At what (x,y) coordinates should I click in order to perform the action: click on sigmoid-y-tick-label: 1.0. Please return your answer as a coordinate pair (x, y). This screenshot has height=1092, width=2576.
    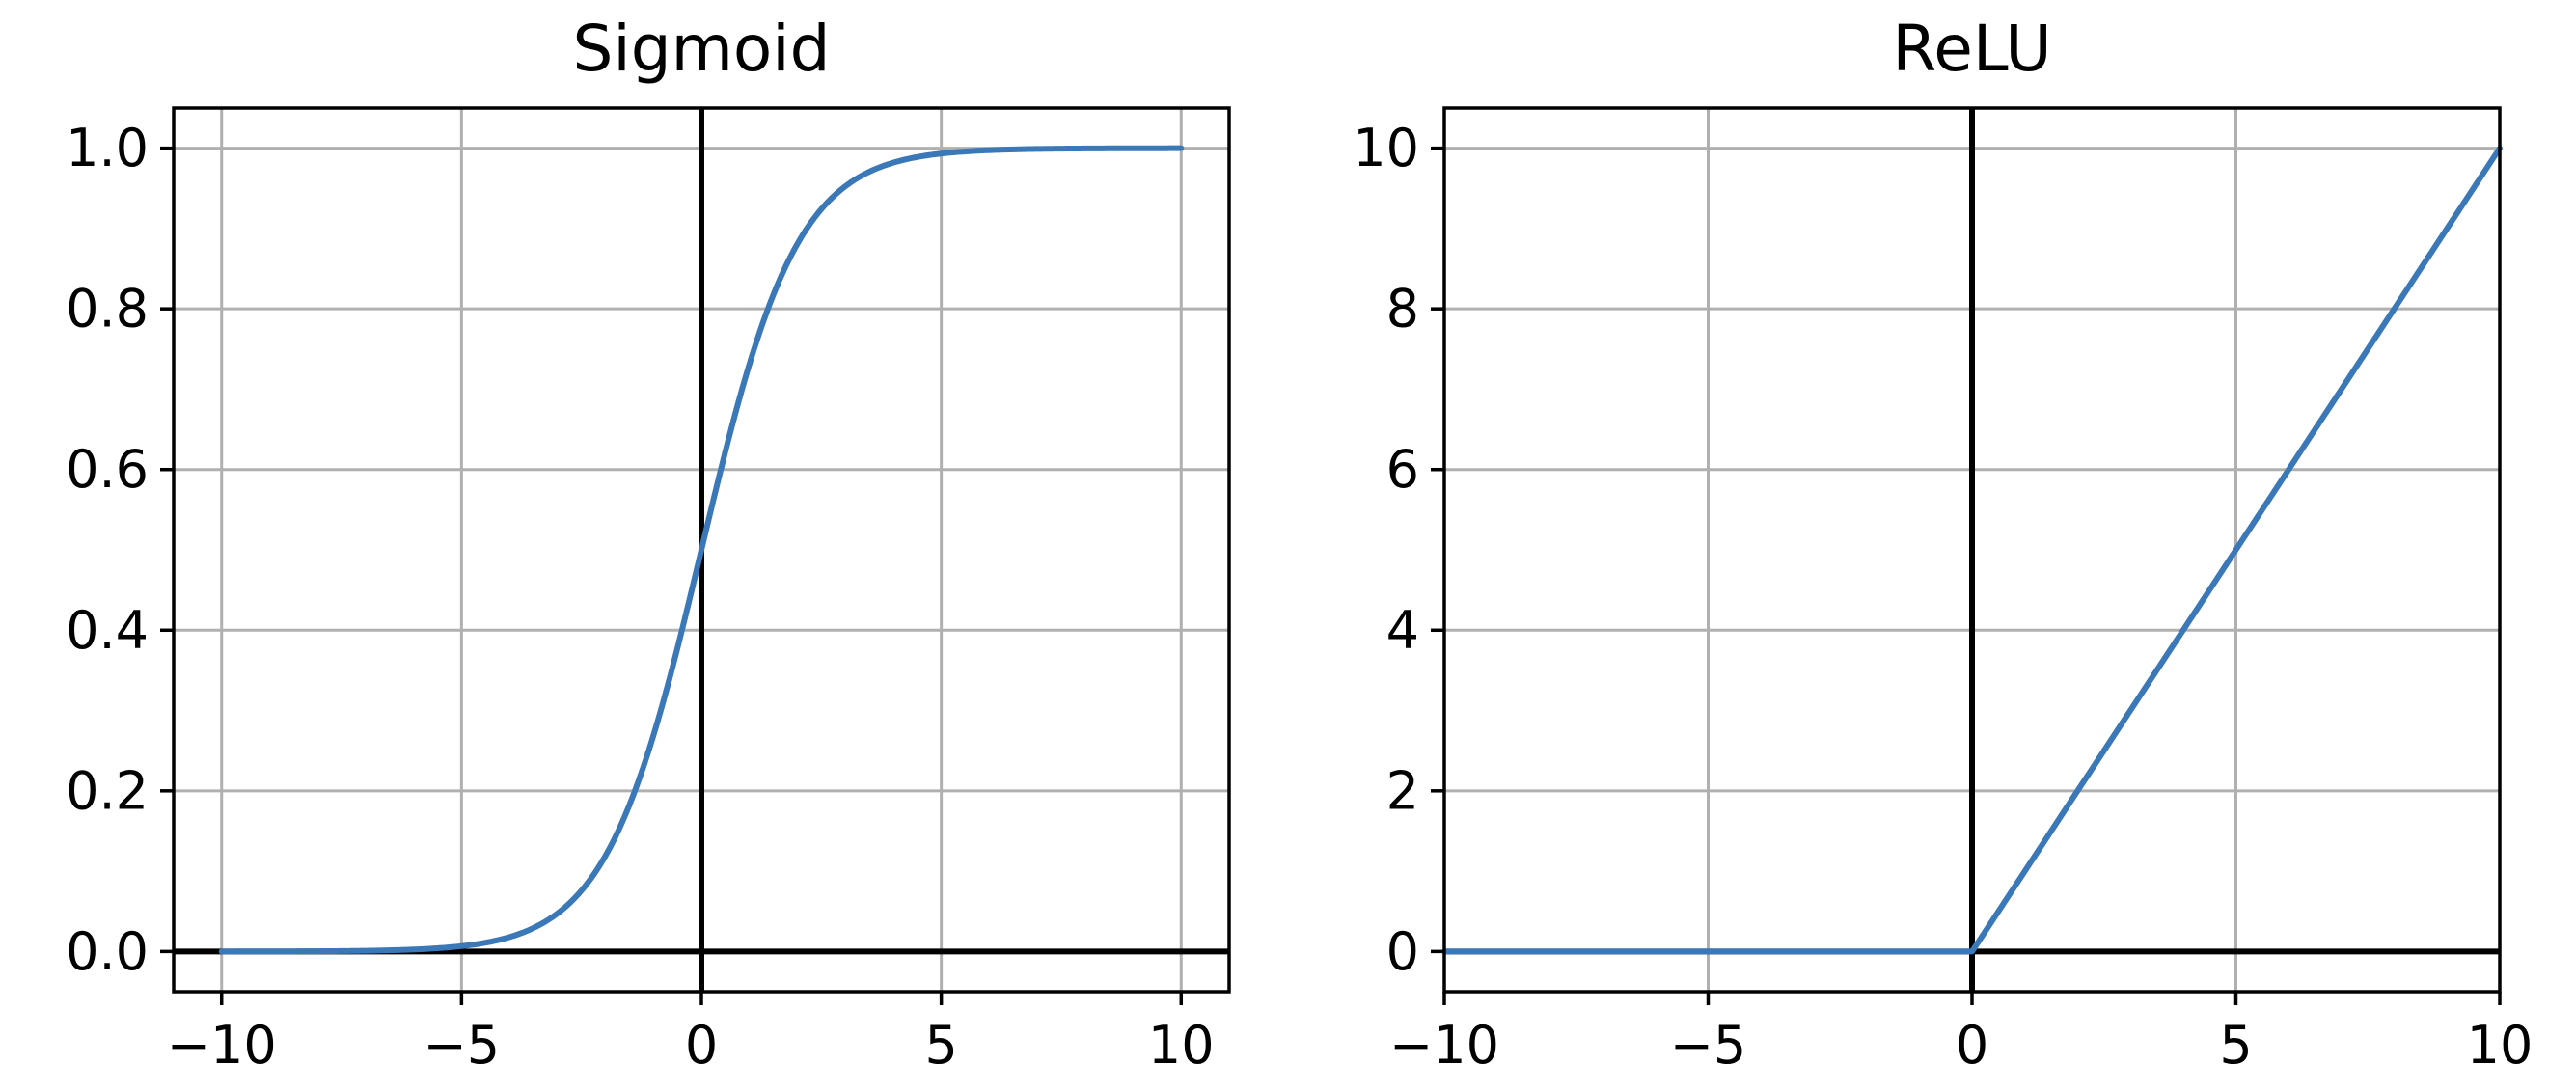
    Looking at the image, I should click on (108, 148).